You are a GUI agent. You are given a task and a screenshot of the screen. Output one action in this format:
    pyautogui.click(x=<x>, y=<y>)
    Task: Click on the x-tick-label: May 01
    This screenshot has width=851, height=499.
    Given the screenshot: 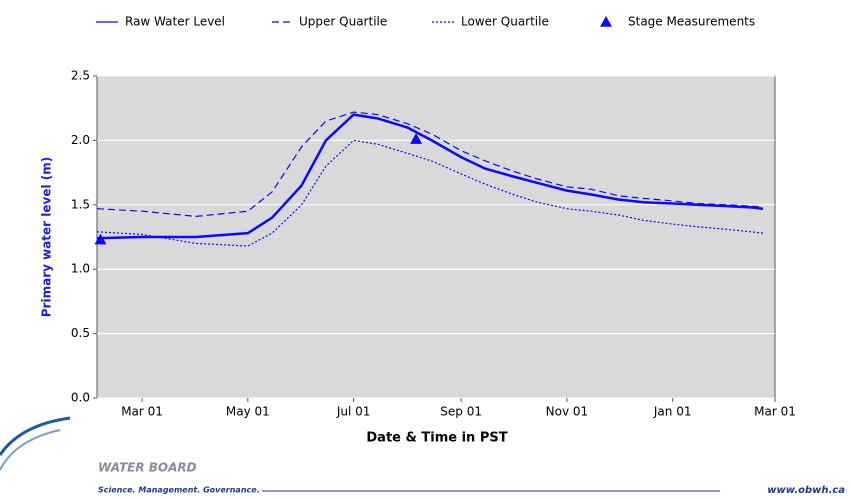 What is the action you would take?
    pyautogui.click(x=248, y=412)
    